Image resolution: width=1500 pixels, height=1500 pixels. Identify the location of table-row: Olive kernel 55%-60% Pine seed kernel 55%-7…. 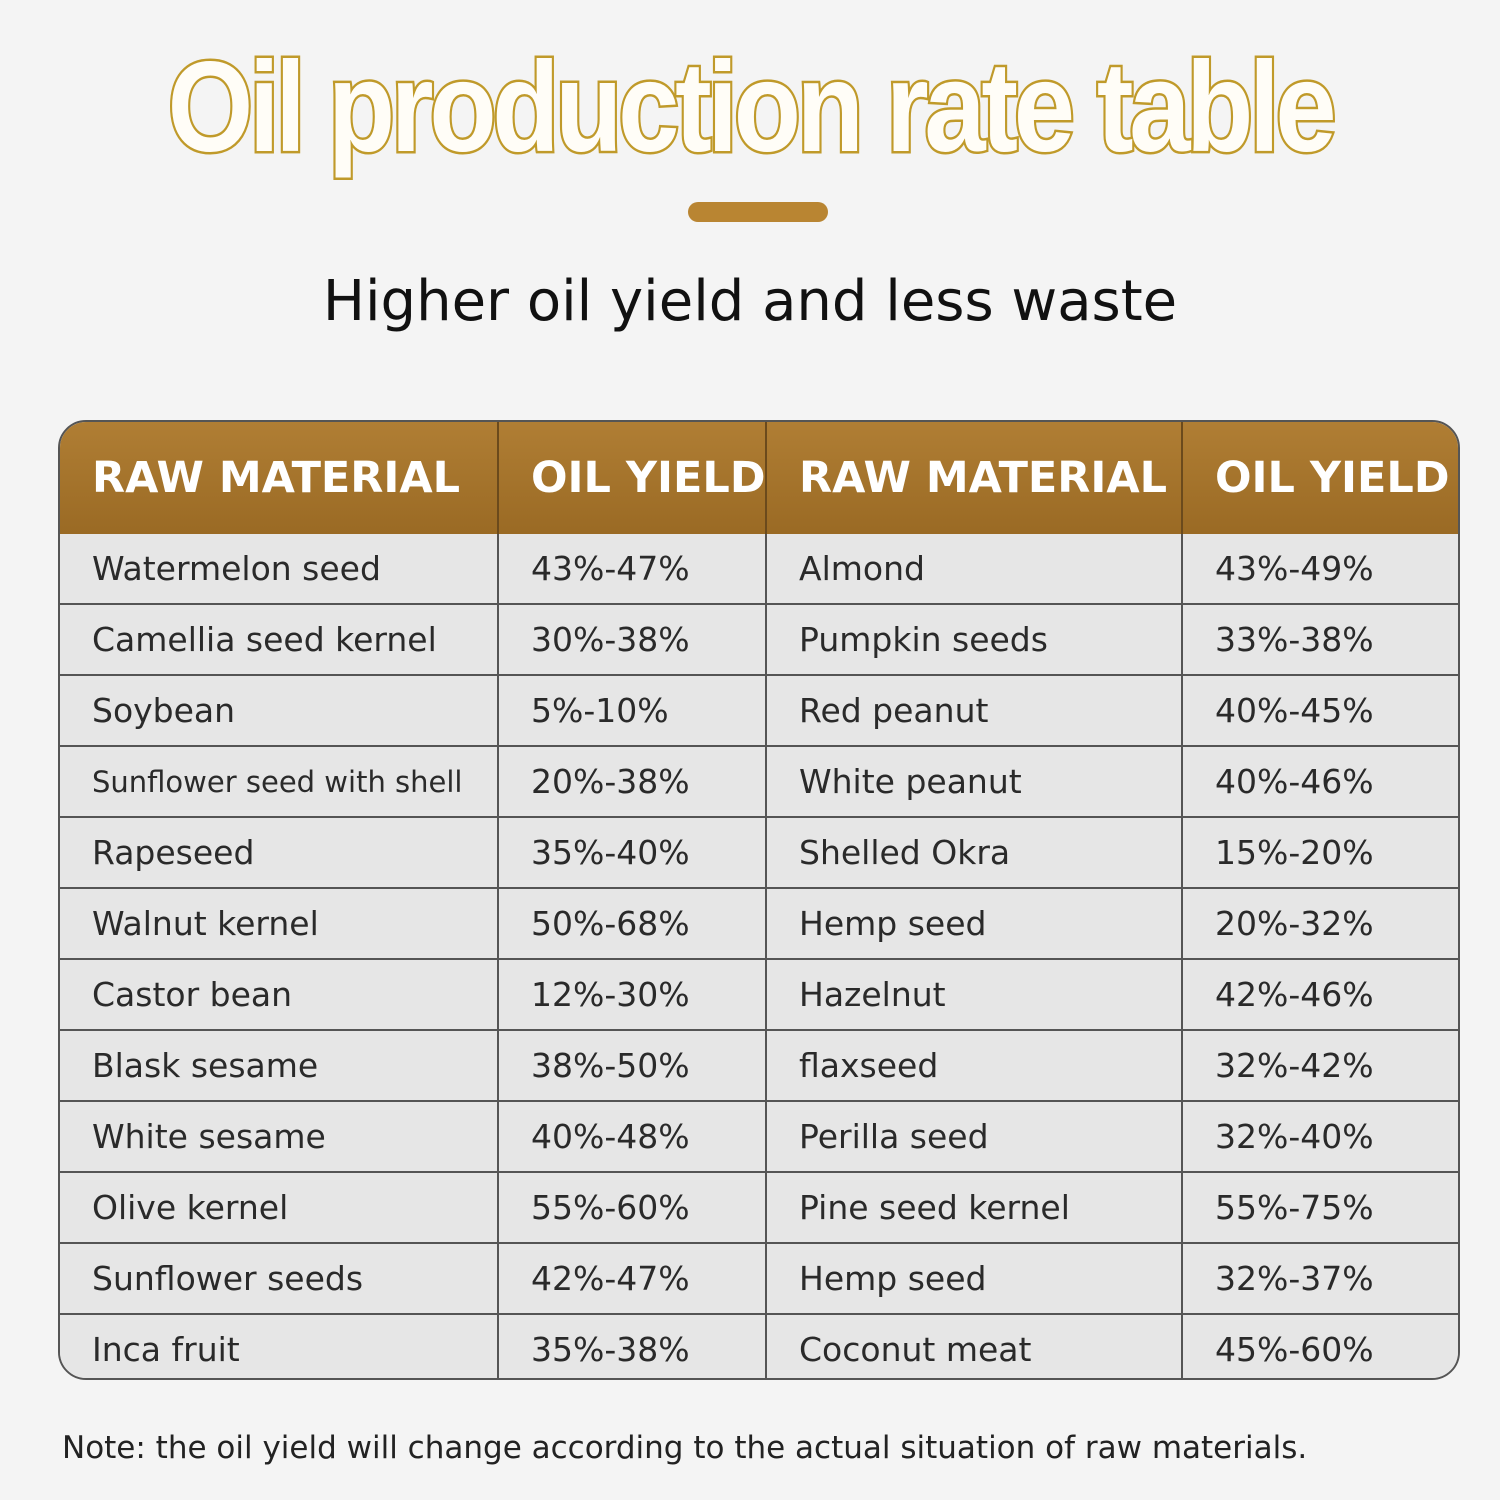
(759, 1207).